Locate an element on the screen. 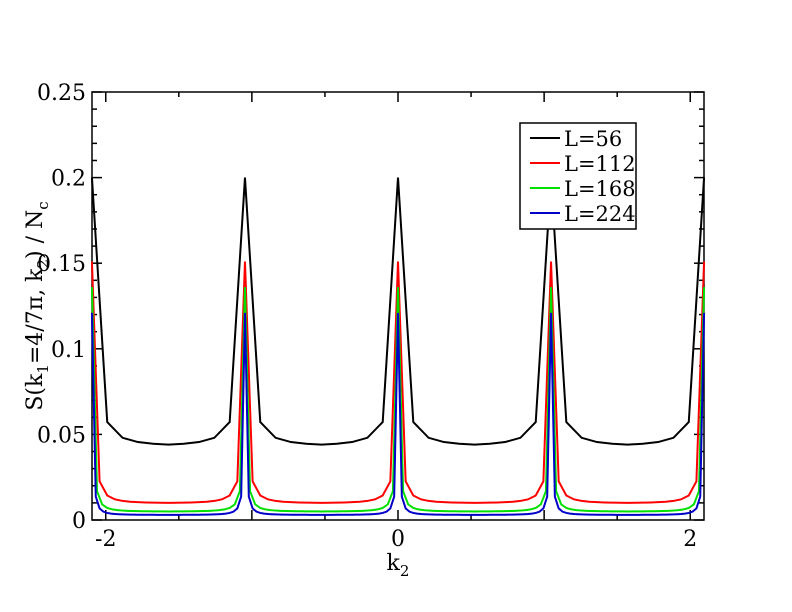 The image size is (792, 612). y-axis-label: S(k1=4/7π, k2) / Nc is located at coordinates (37, 305).